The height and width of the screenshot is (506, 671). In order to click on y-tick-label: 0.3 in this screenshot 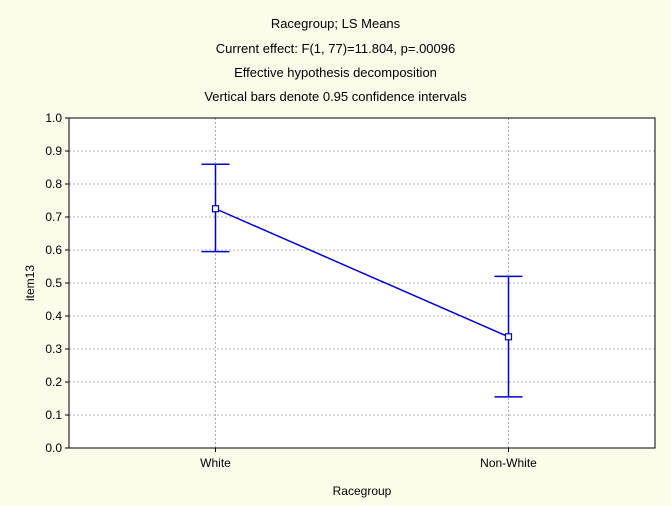, I will do `click(53, 349)`.